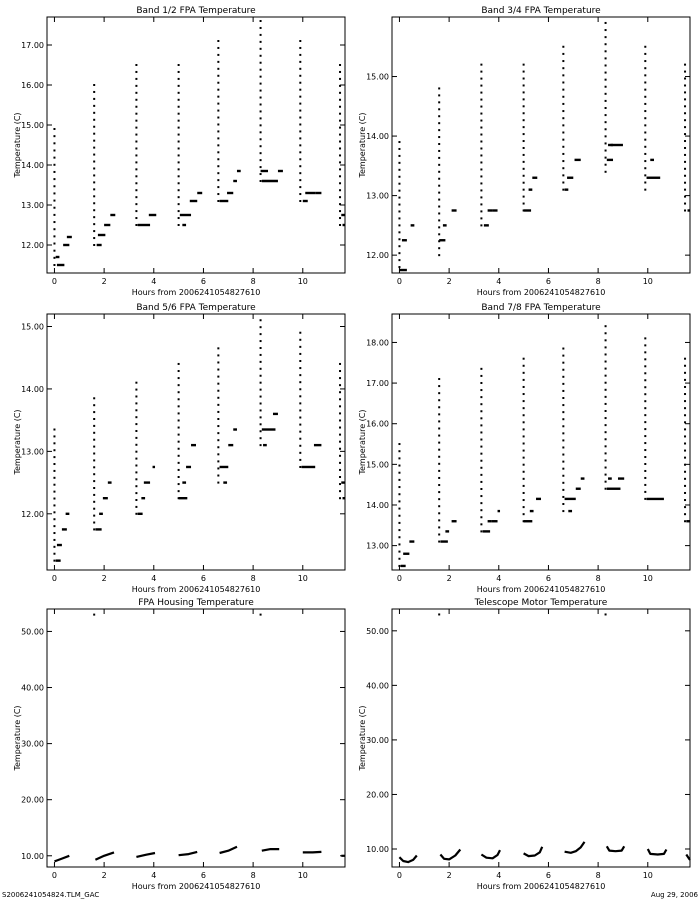  I want to click on x-tick-label: 0, so click(54, 281).